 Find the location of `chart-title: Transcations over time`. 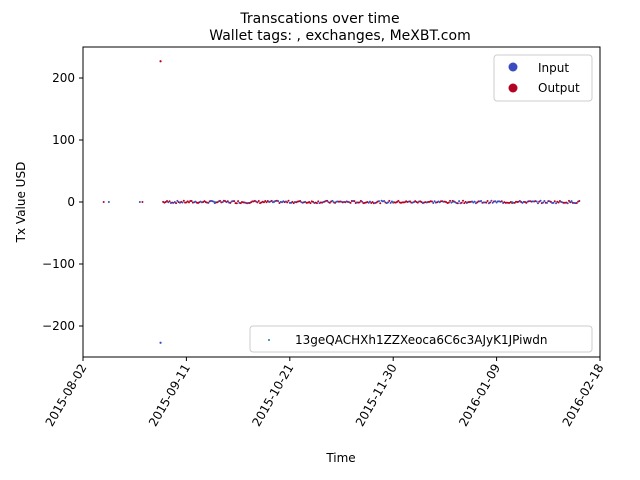

chart-title: Transcations over time is located at coordinates (319, 19).